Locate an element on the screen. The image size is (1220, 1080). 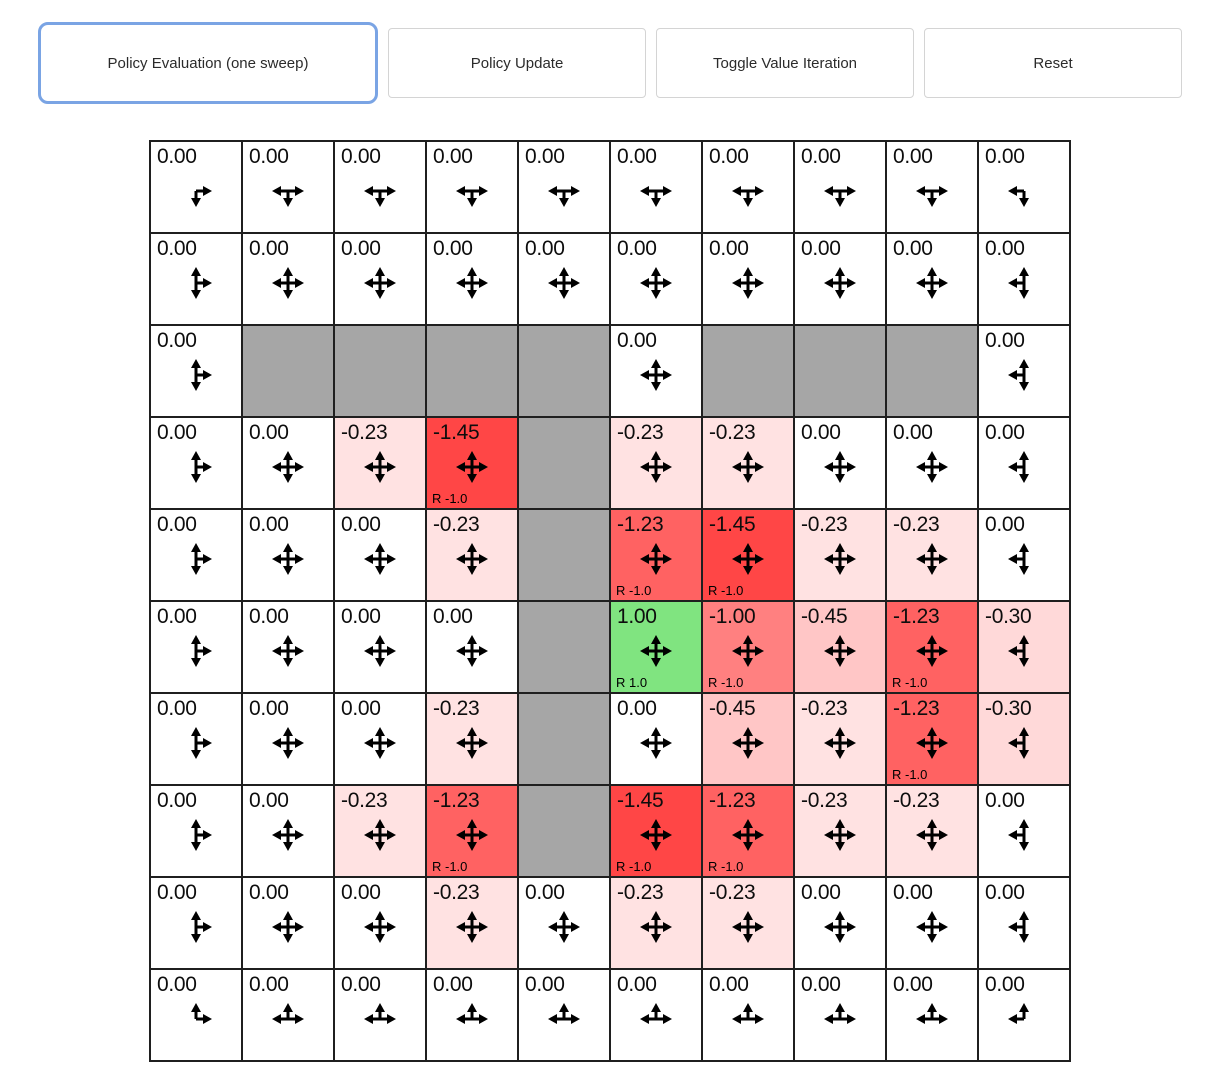
grid-cell: 1.00 R 1.0 is located at coordinates (656, 647).